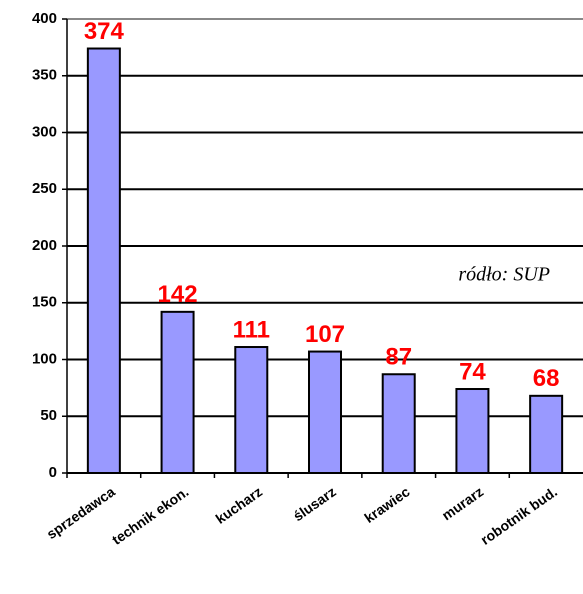 This screenshot has width=583, height=594. What do you see at coordinates (44, 18) in the screenshot?
I see `y-tick-label: 400` at bounding box center [44, 18].